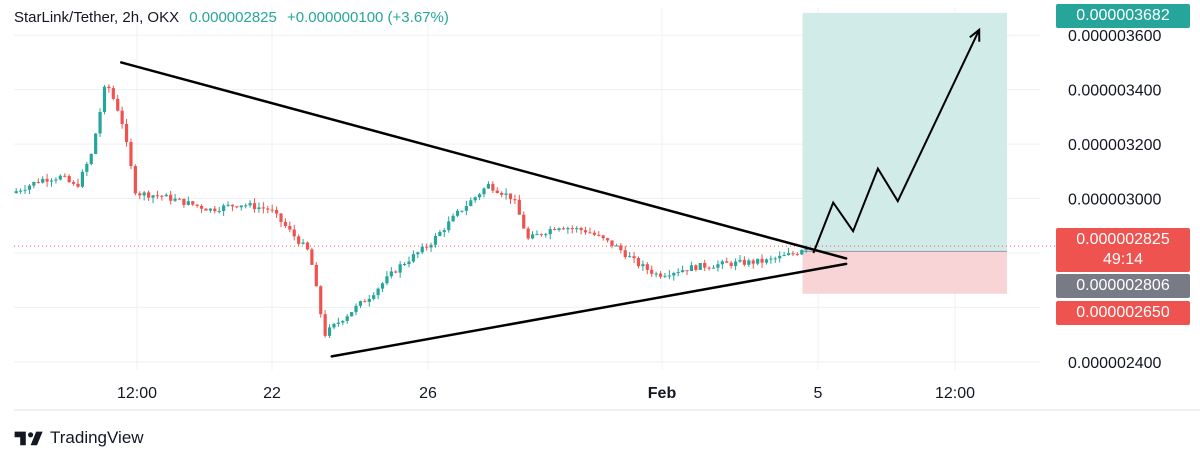 The width and height of the screenshot is (1200, 463). I want to click on profit-zone, so click(904, 132).